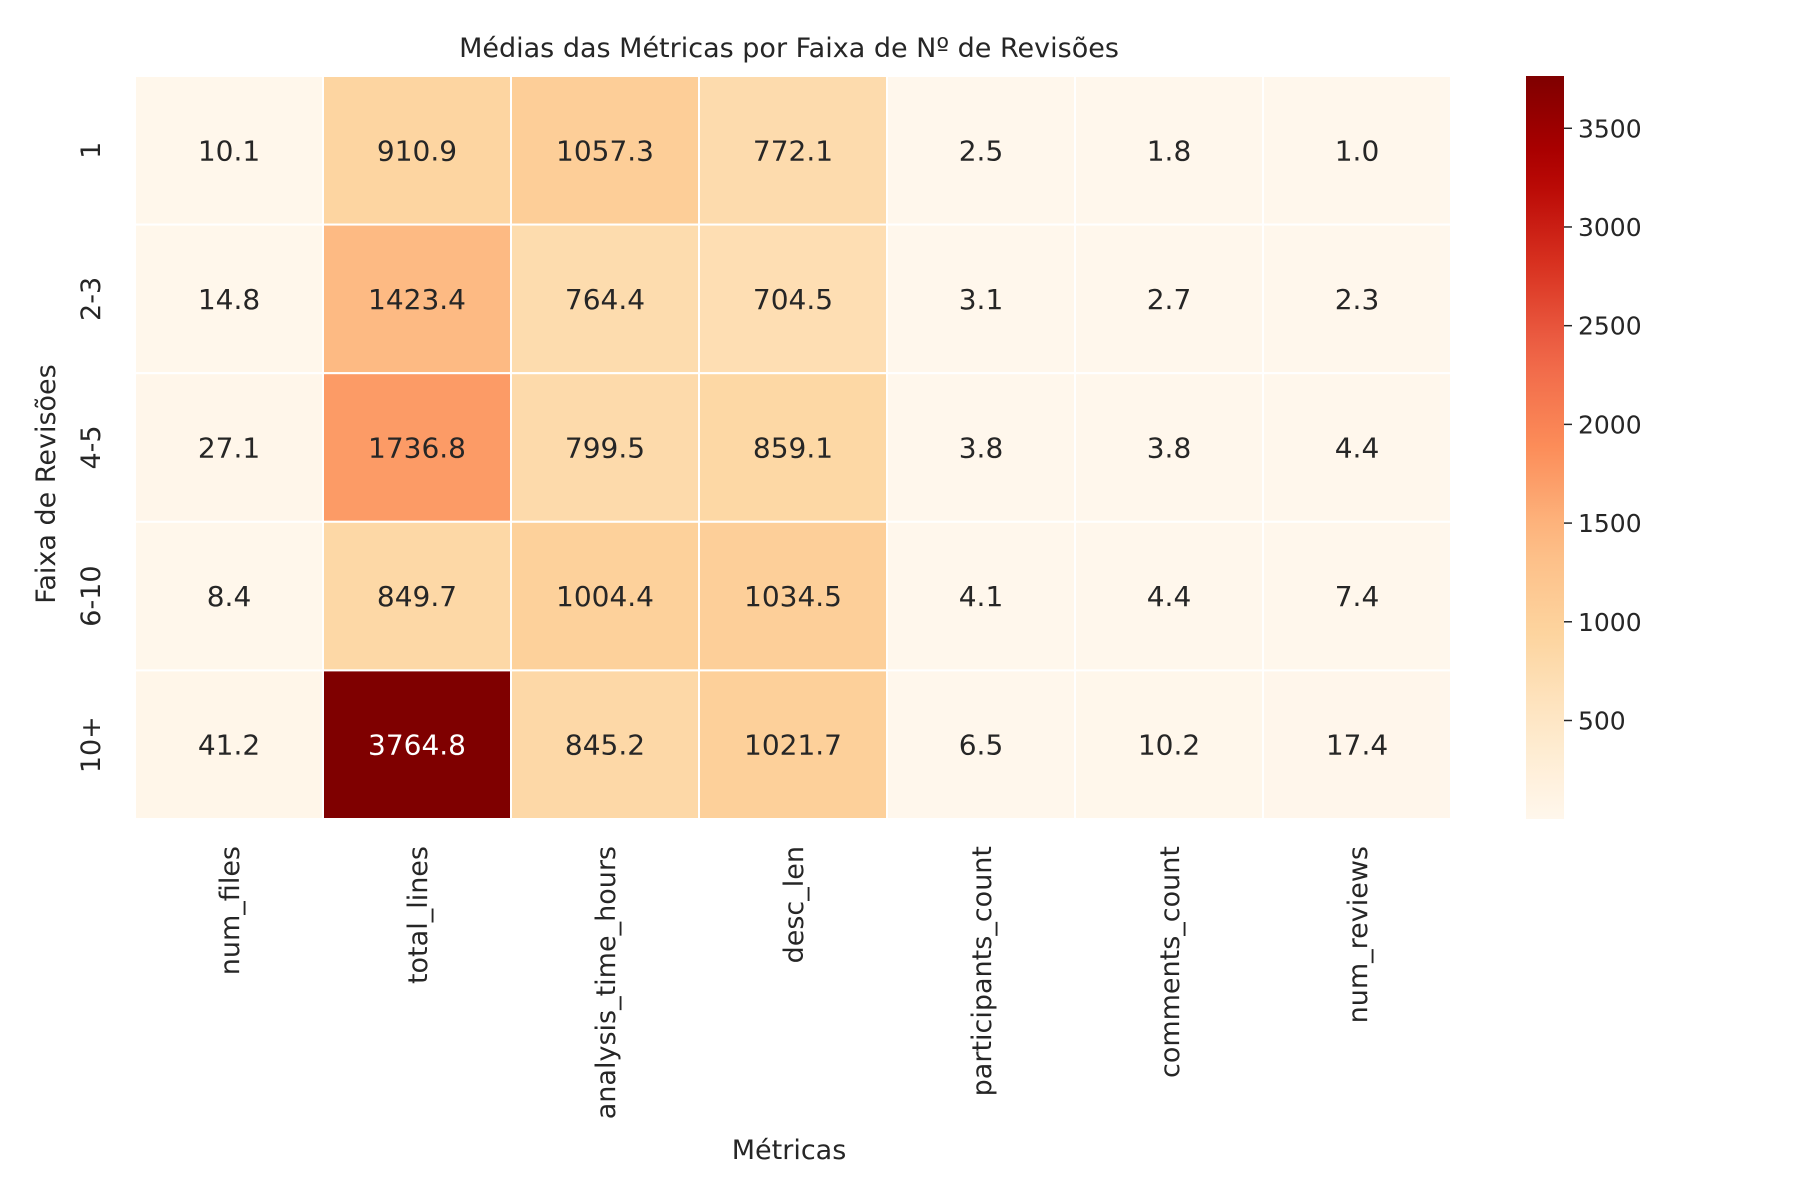 This screenshot has height=1200, width=1800. I want to click on cell-value-label: 2.5, so click(981, 150).